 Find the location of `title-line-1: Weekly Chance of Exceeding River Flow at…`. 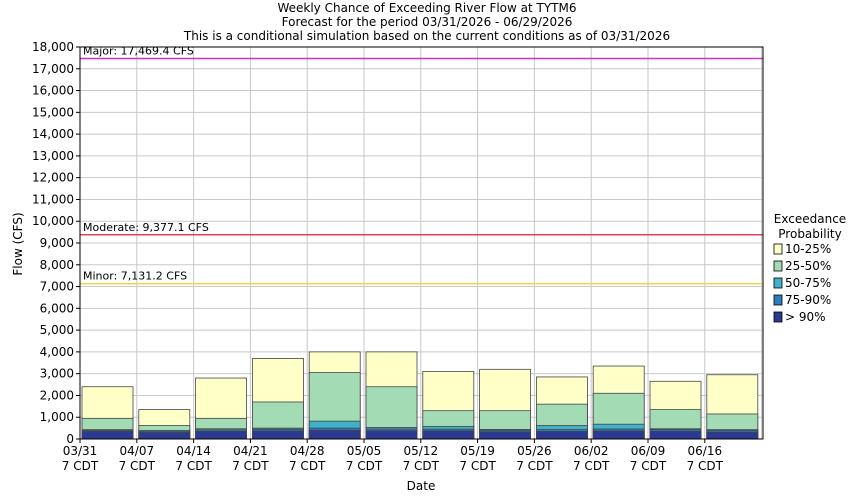

title-line-1: Weekly Chance of Exceeding River Flow at… is located at coordinates (426, 8).